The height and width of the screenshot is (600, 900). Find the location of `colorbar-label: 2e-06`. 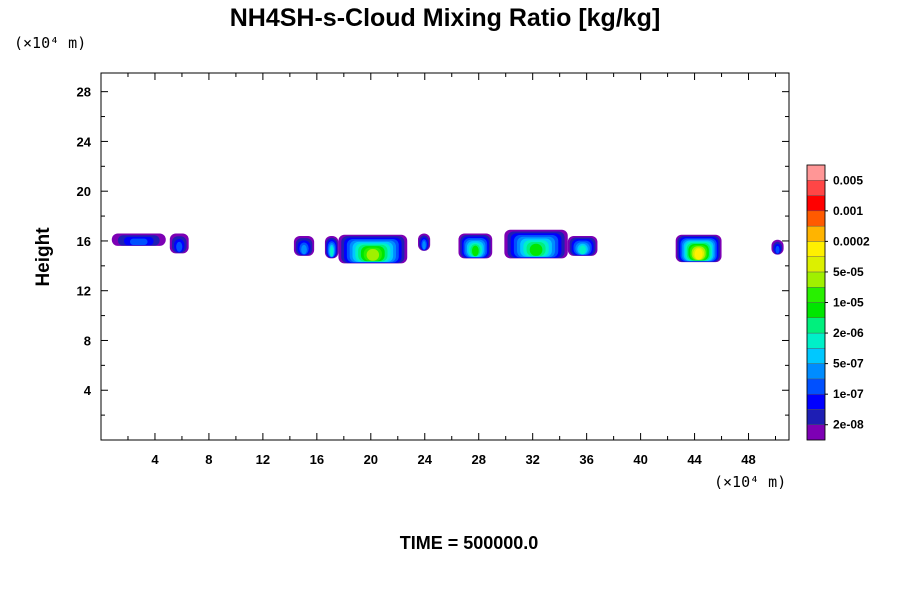

colorbar-label: 2e-06 is located at coordinates (848, 333).